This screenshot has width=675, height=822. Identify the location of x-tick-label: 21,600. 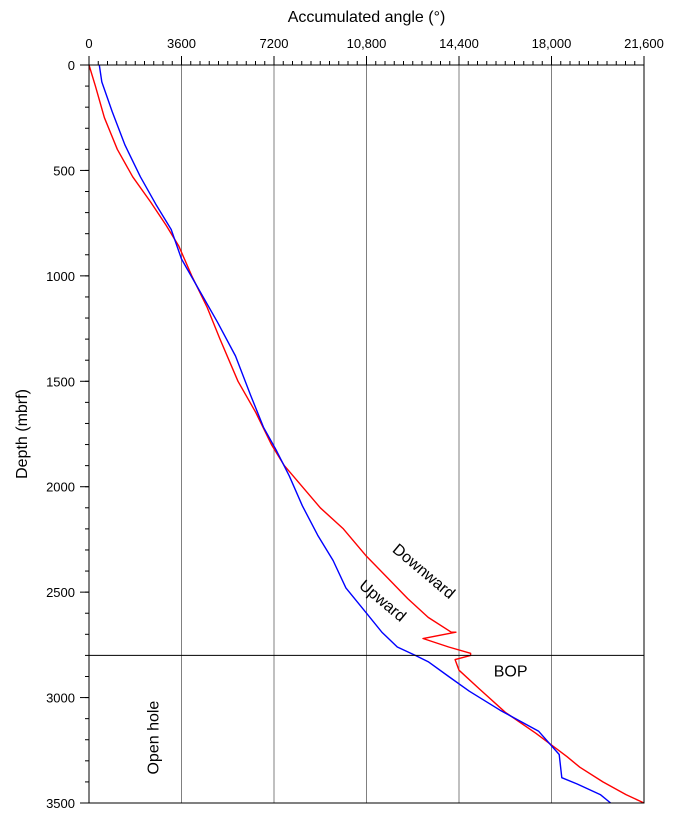
(644, 43).